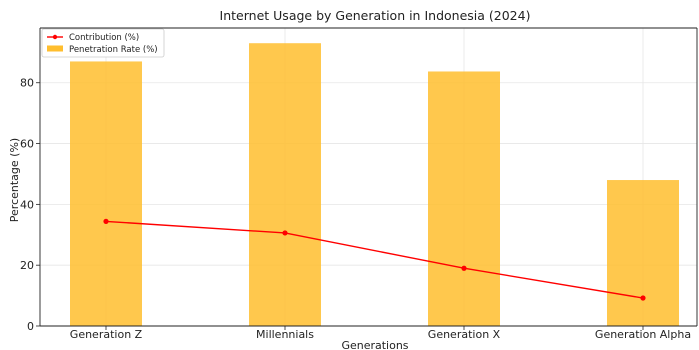 Image resolution: width=699 pixels, height=350 pixels. What do you see at coordinates (27, 144) in the screenshot?
I see `y-tick-label: 60` at bounding box center [27, 144].